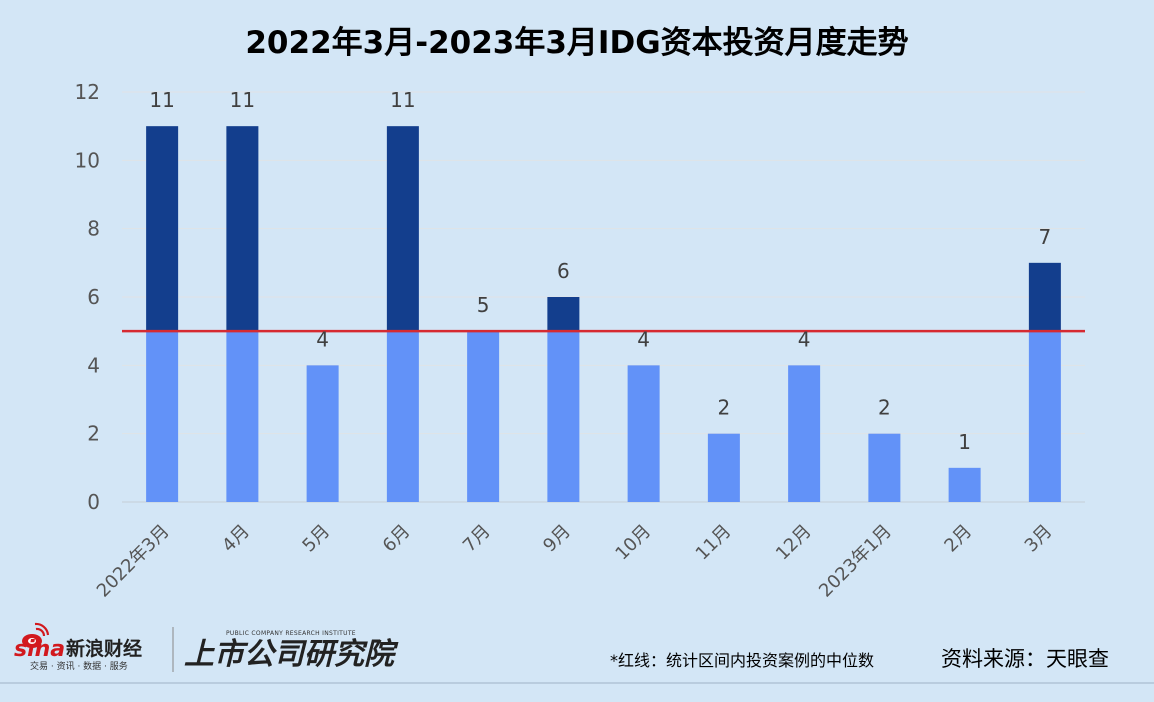  Describe the element at coordinates (87, 92) in the screenshot. I see `y-tick-label: 12` at that location.